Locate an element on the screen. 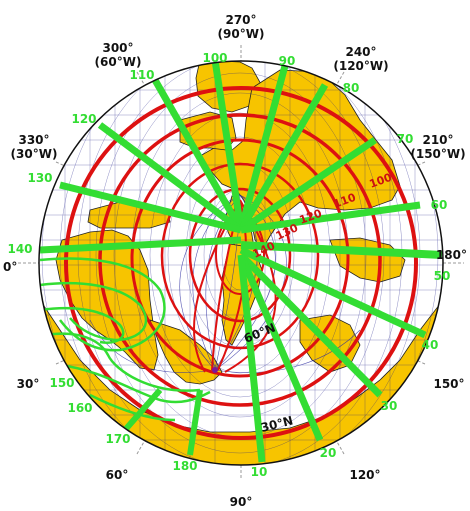  green-label-50: 50 is located at coordinates (442, 276).